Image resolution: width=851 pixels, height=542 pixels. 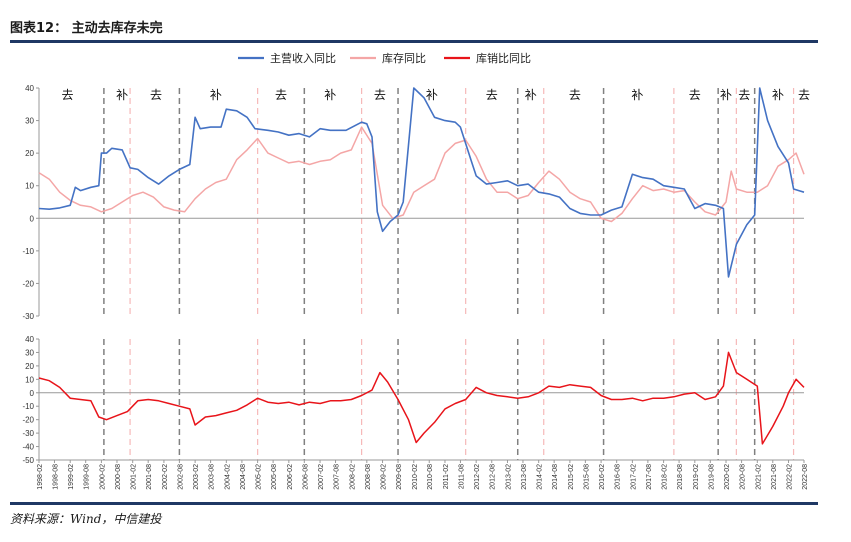 What do you see at coordinates (446, 476) in the screenshot?
I see `x-tick-label: 2011-02` at bounding box center [446, 476].